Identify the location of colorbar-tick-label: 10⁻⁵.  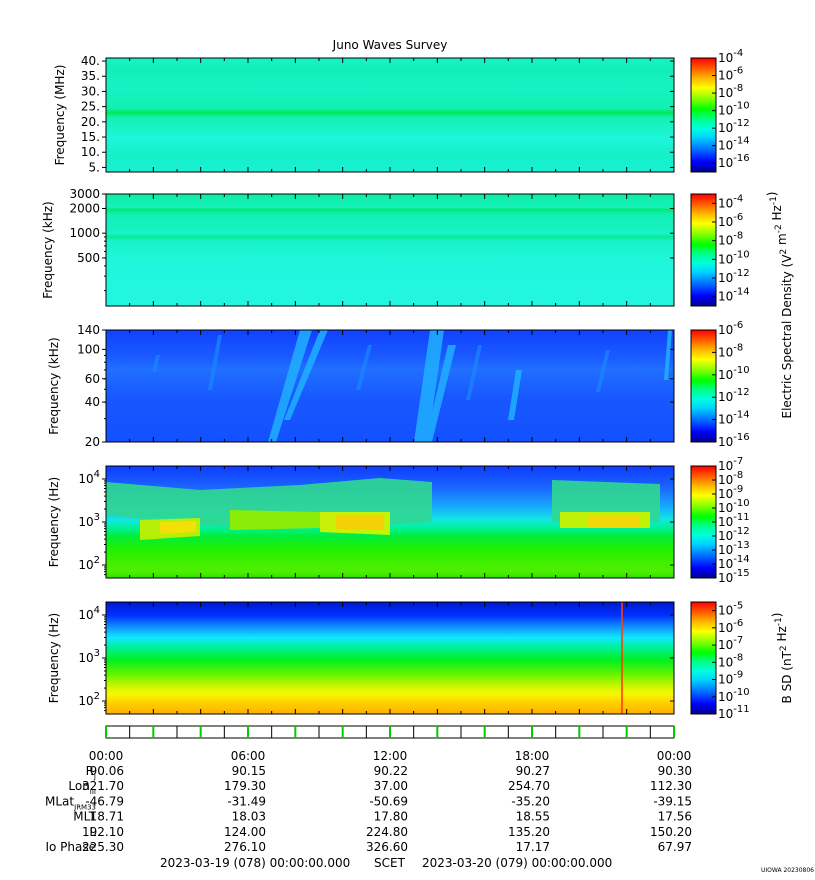
(730, 609).